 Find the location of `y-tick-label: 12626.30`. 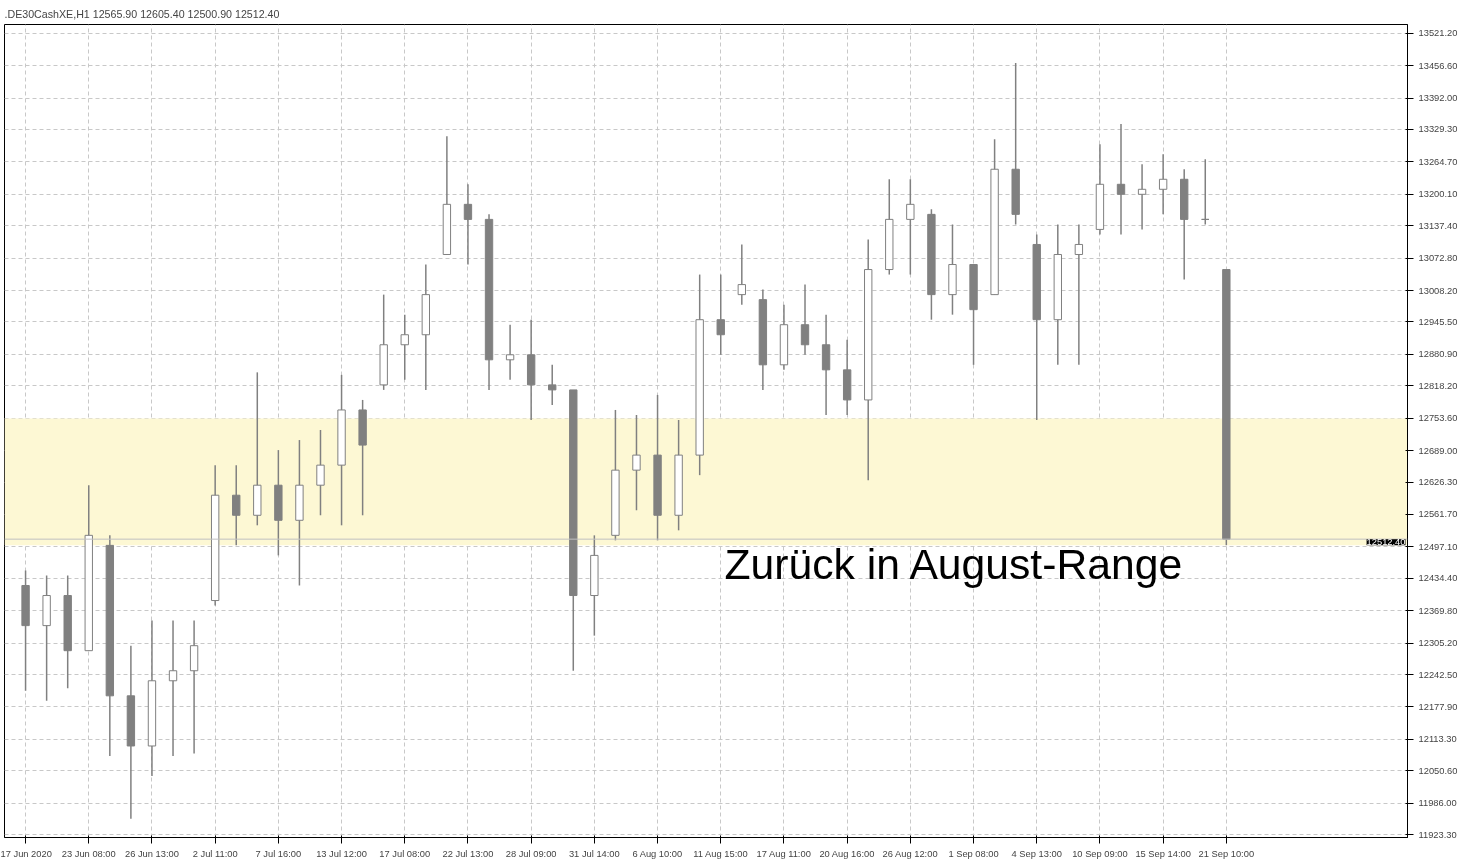

y-tick-label: 12626.30 is located at coordinates (1438, 482).